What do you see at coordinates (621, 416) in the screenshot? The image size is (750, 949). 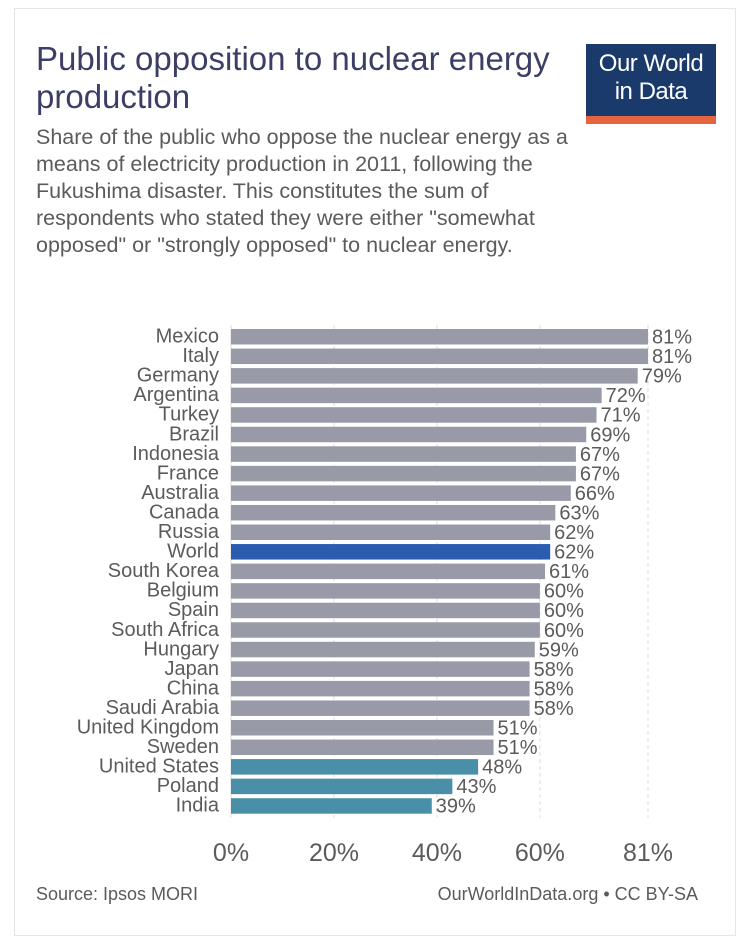 I see `value-label: 71%` at bounding box center [621, 416].